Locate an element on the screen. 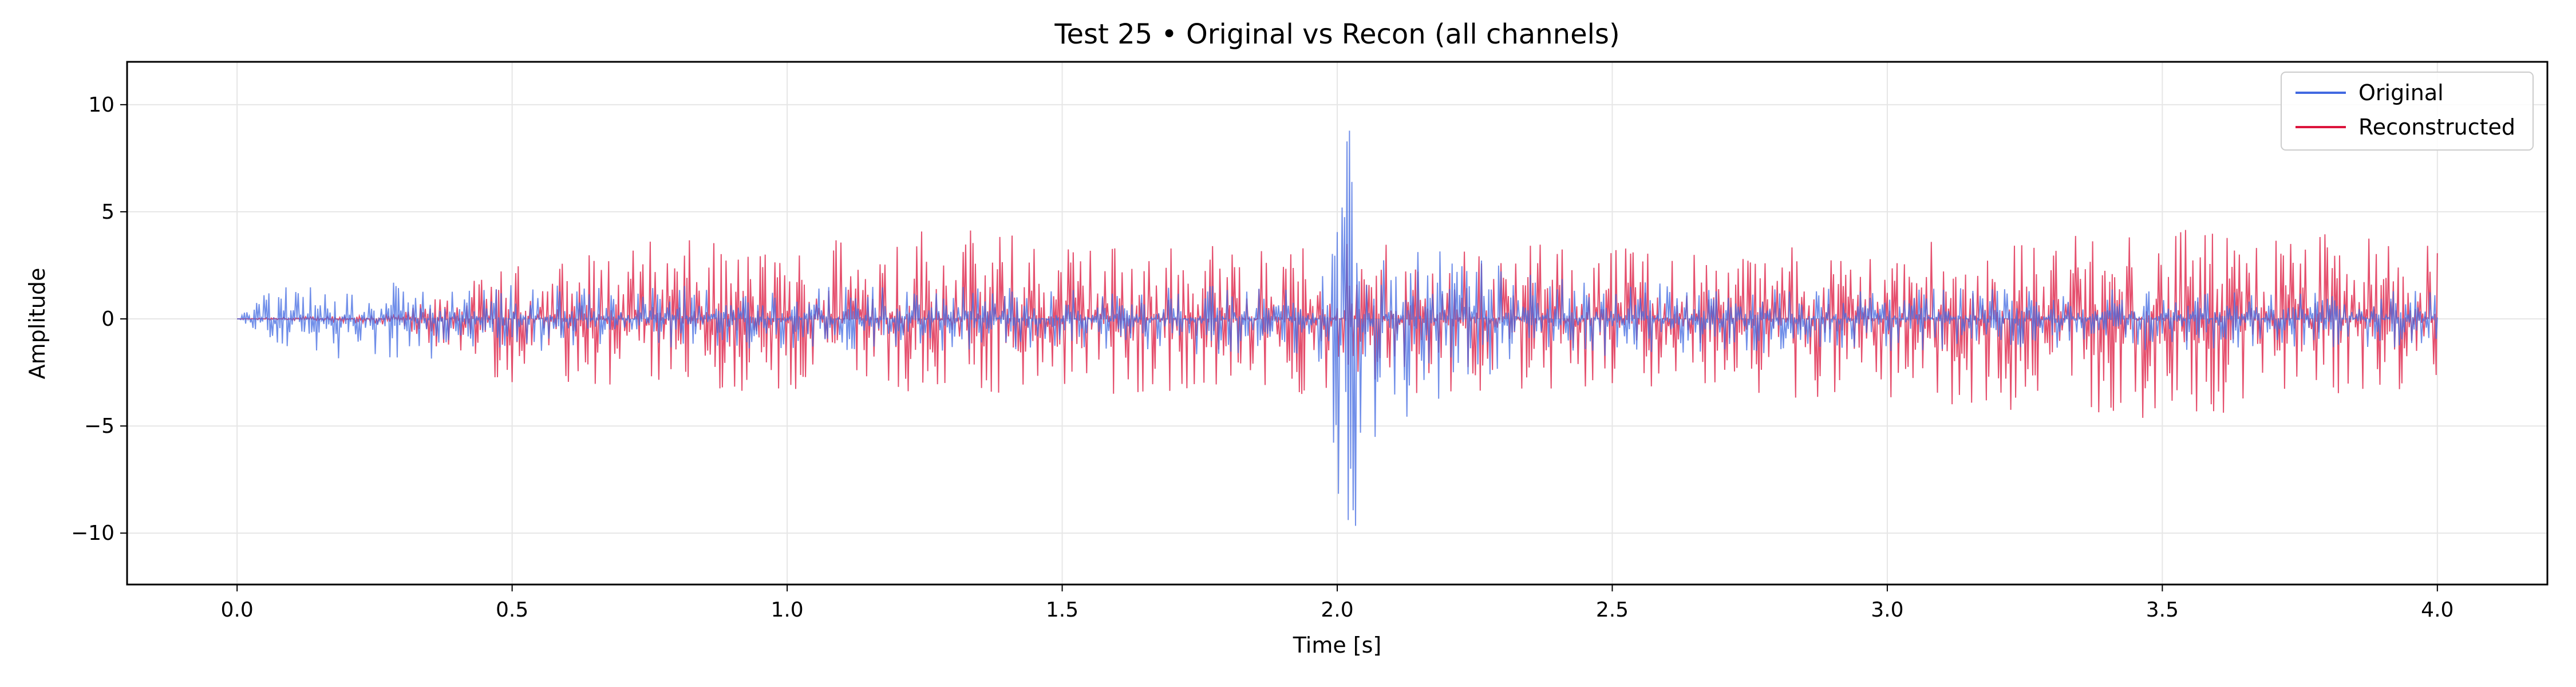  x-axis: 0.0 0.5 1.0 1.5 2.0 2.5 3.0 3.5 4.0 is located at coordinates (1337, 604).